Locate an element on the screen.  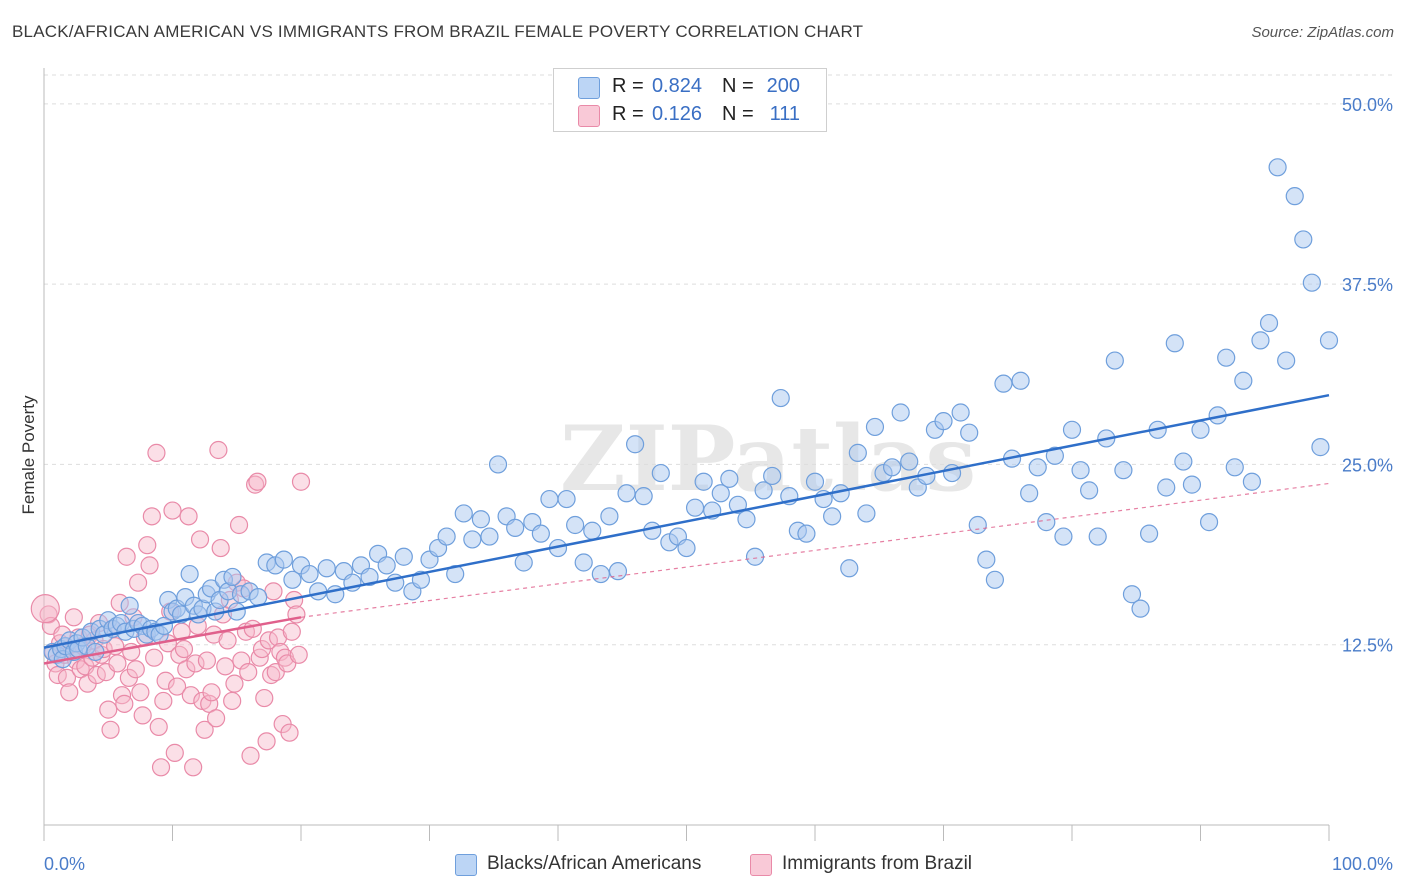
y-tick-label: 12.5% is located at coordinates (1367, 646).